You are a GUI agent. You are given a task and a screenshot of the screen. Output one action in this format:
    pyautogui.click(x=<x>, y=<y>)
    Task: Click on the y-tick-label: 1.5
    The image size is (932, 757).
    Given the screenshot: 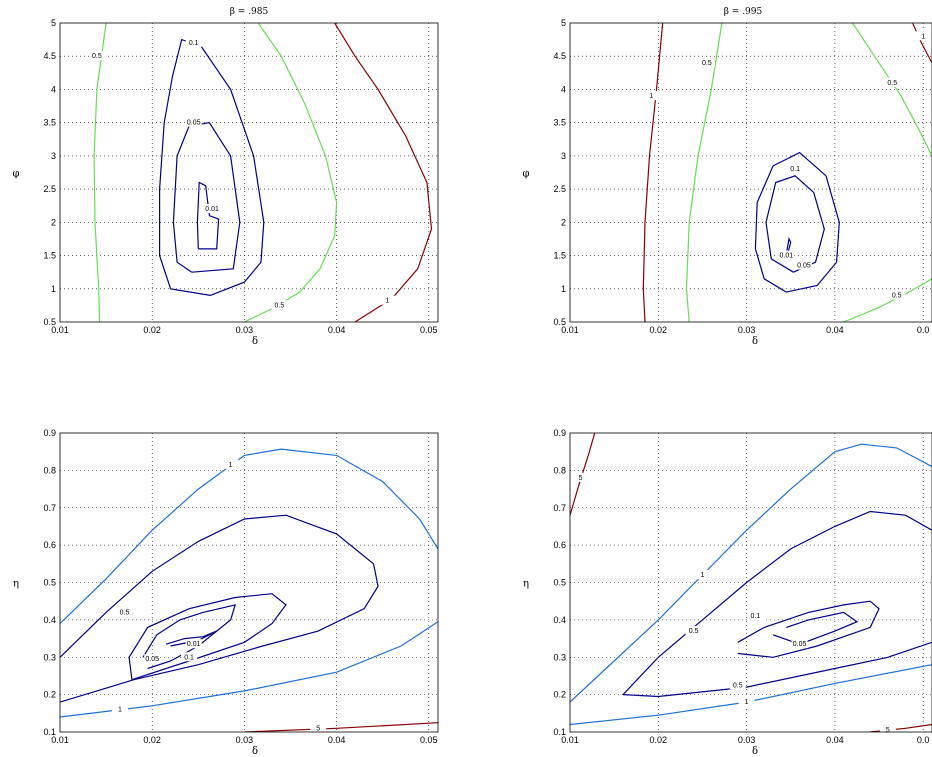 What is the action you would take?
    pyautogui.click(x=49, y=256)
    